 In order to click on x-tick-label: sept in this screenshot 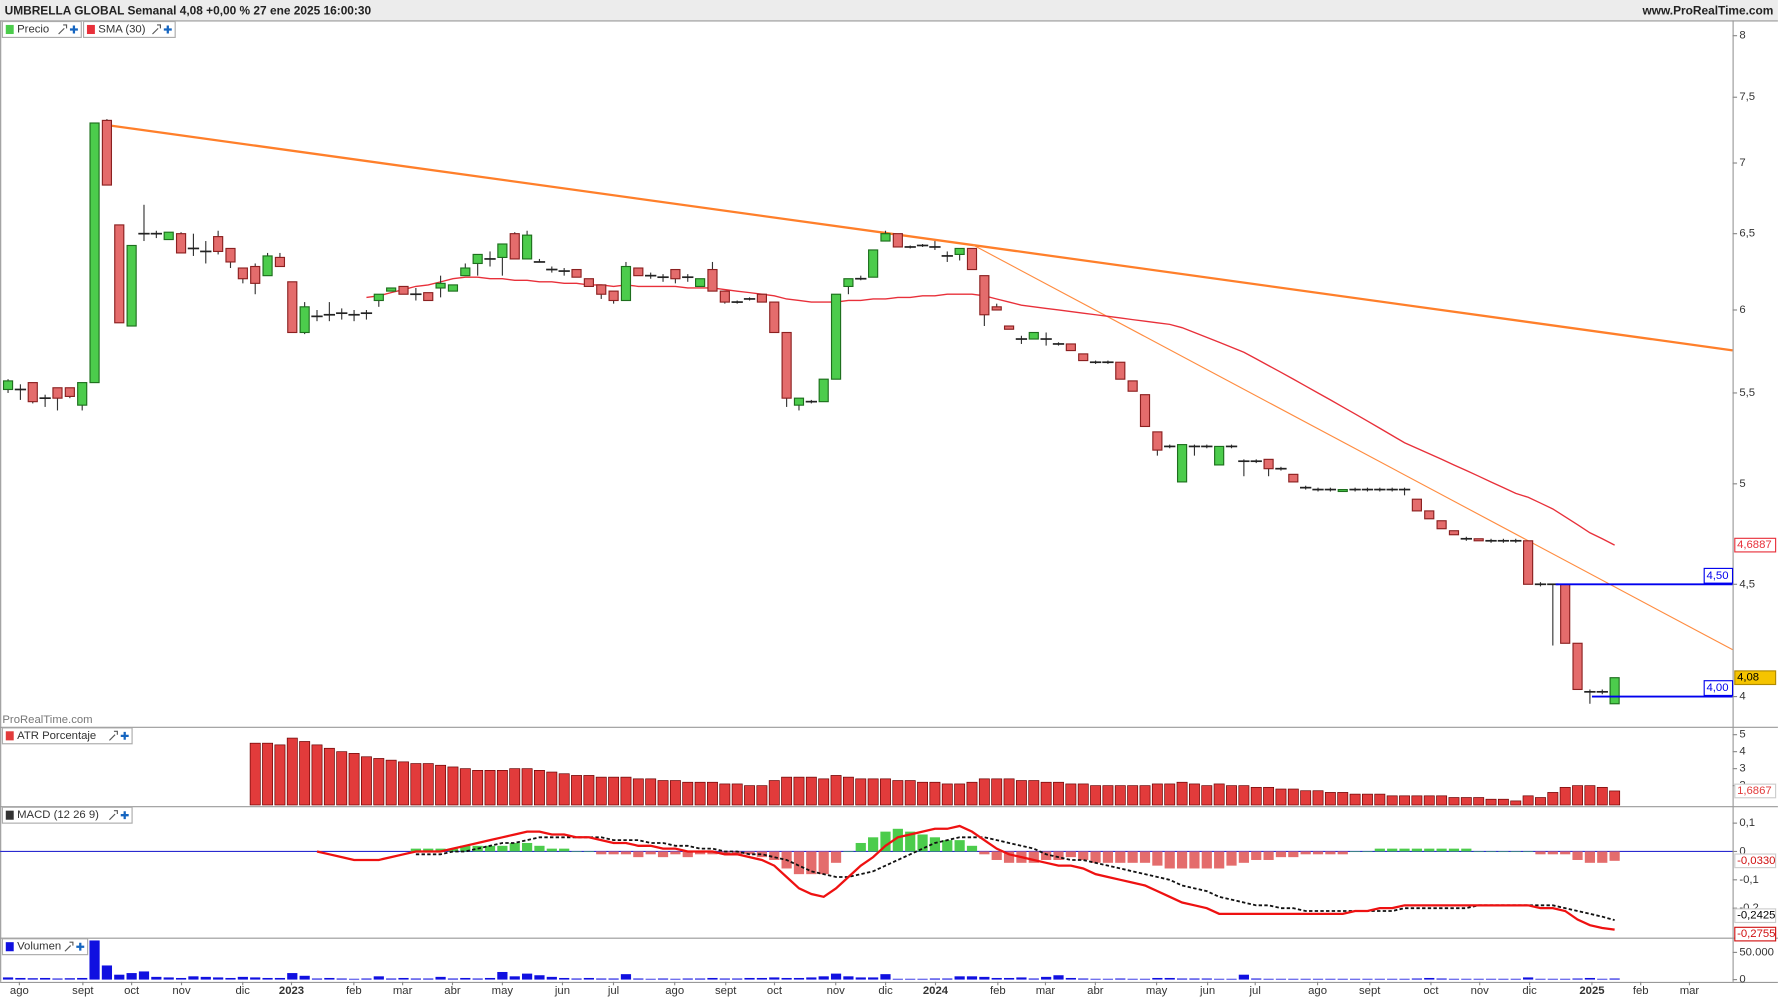, I will do `click(1370, 991)`.